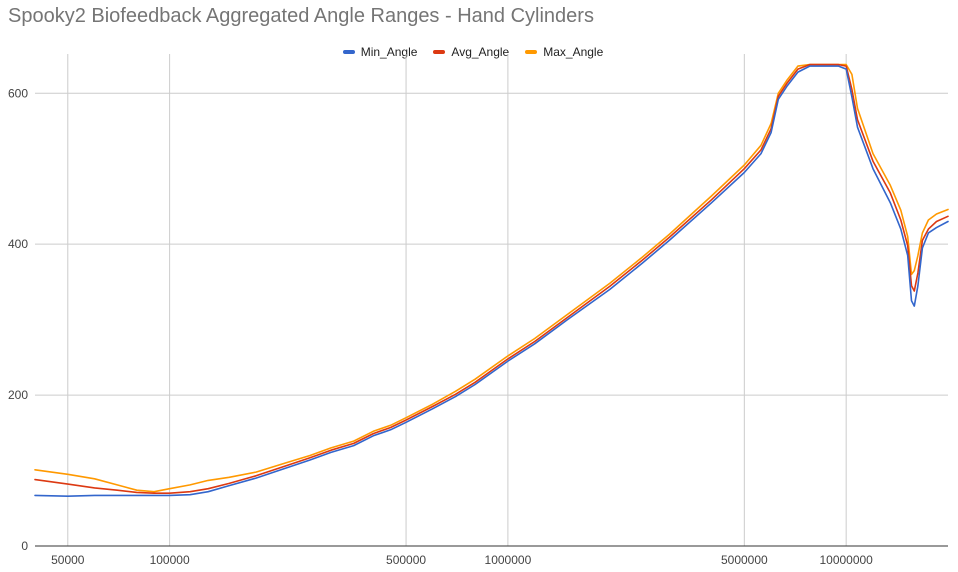 Image resolution: width=958 pixels, height=572 pixels. What do you see at coordinates (573, 52) in the screenshot?
I see `legend-label-max: Max_Angle` at bounding box center [573, 52].